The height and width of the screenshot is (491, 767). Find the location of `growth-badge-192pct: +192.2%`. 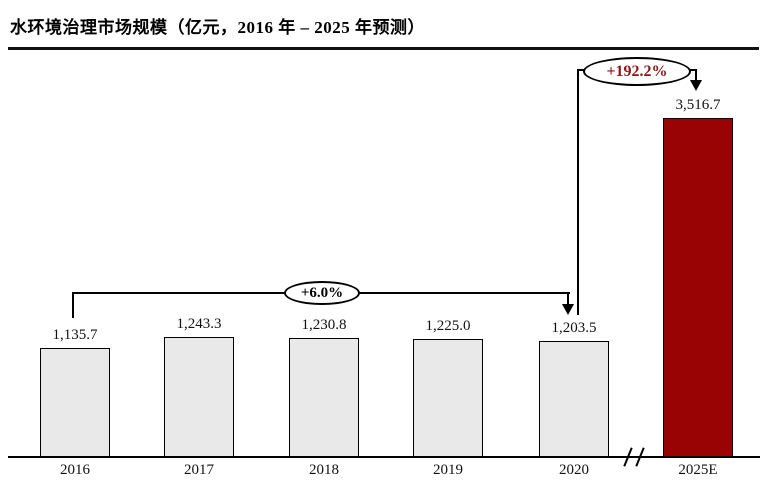

growth-badge-192pct: +192.2% is located at coordinates (637, 71).